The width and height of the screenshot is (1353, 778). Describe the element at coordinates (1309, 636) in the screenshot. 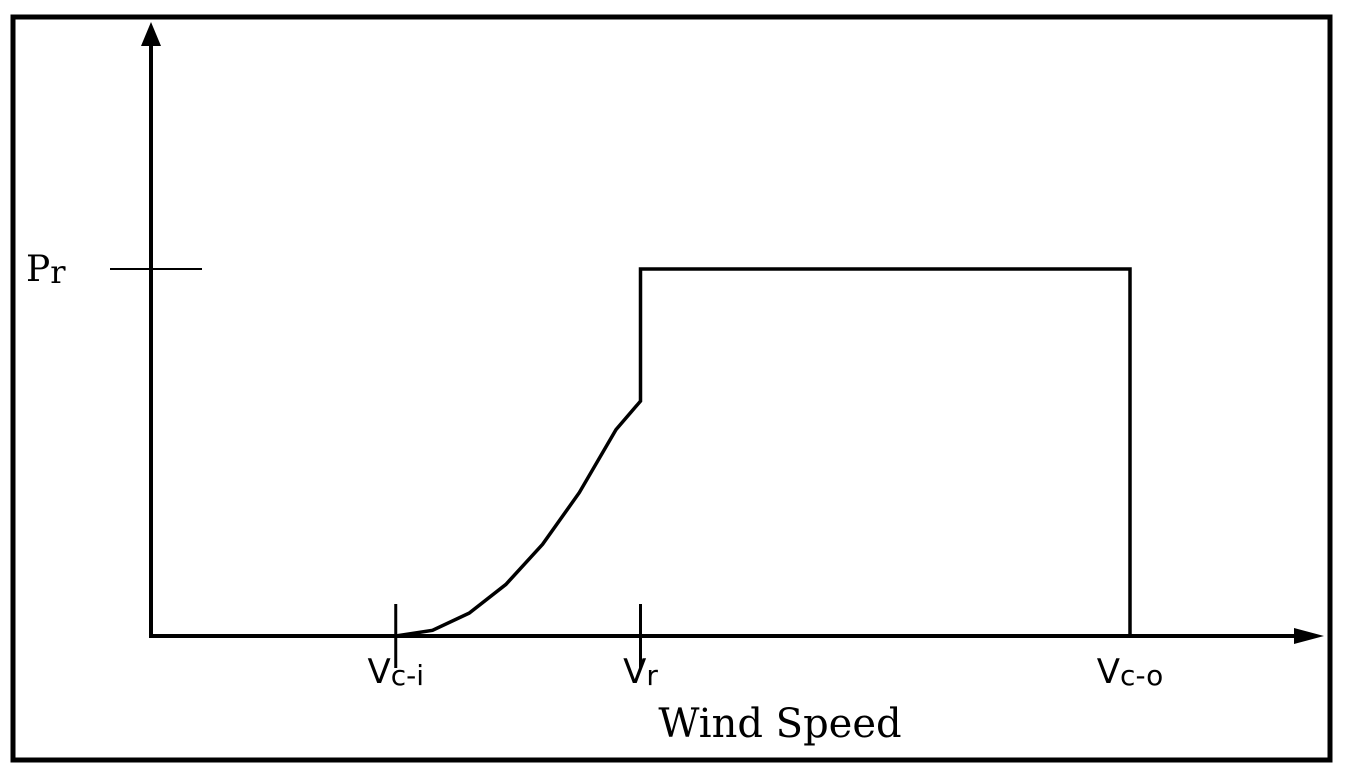

I see `x-axis-arrow` at that location.